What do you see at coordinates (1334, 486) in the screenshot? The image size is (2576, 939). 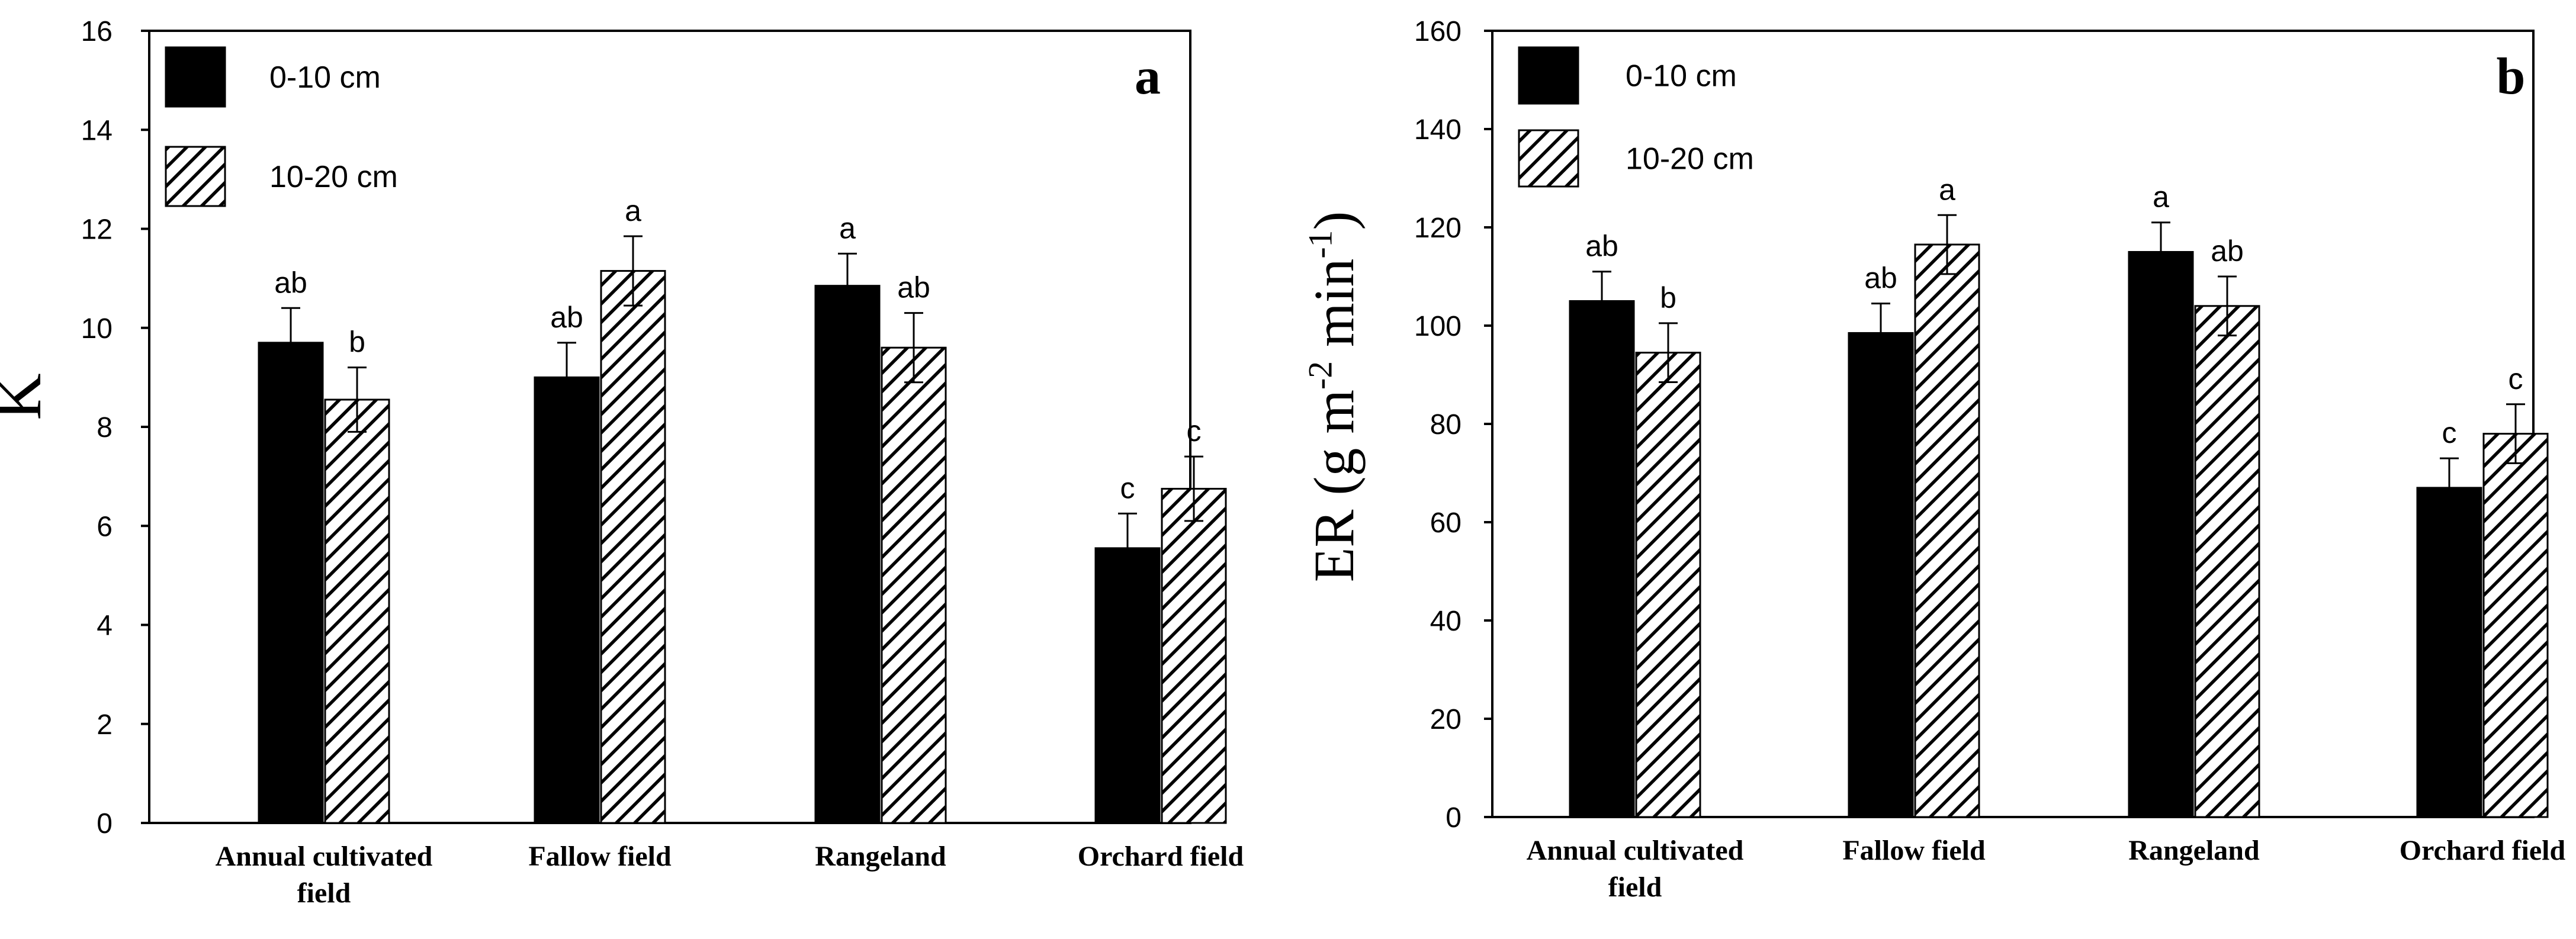 I see `y-axis-title-text: ER (g m` at bounding box center [1334, 486].